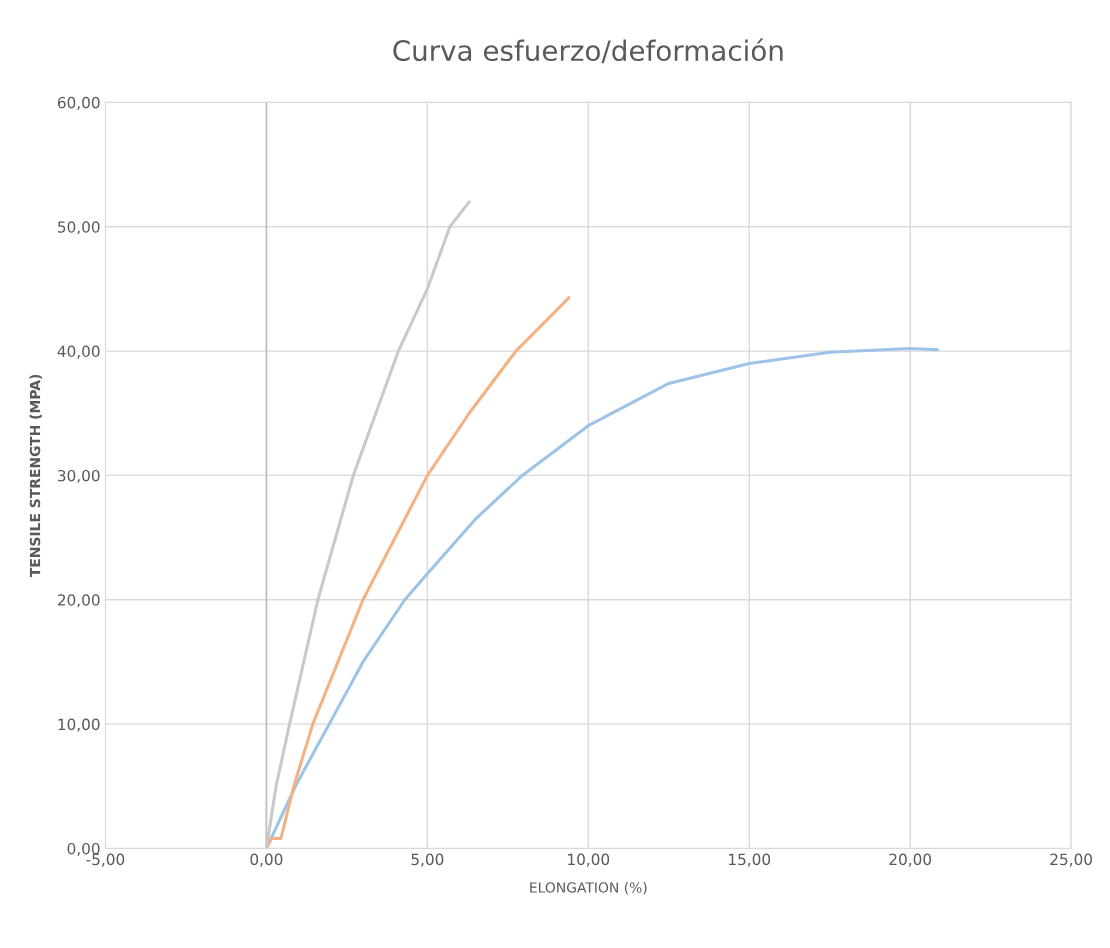 This screenshot has height=948, width=1110. Describe the element at coordinates (750, 860) in the screenshot. I see `x-tick-label: 15,00` at that location.